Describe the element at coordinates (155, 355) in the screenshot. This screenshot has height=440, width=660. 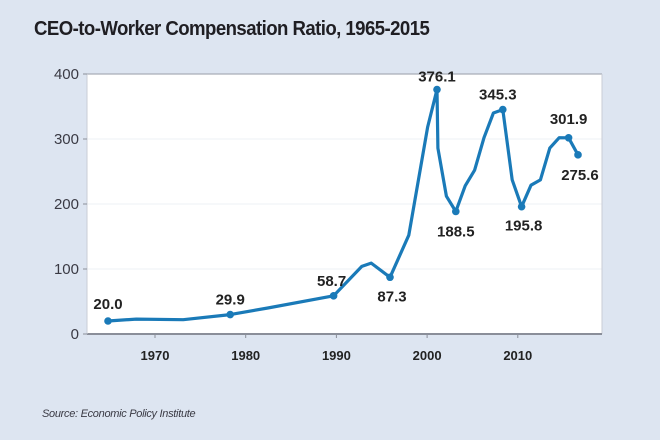
I see `x-tick-label: 1970` at that location.